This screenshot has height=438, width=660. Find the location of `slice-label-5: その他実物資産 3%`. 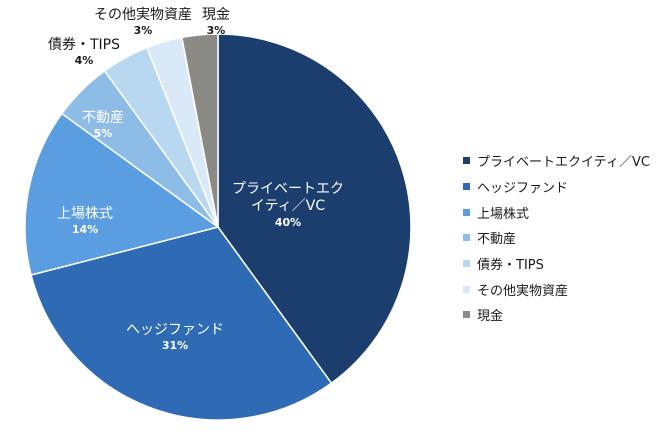

slice-label-5: その他実物資産 3% is located at coordinates (143, 22).